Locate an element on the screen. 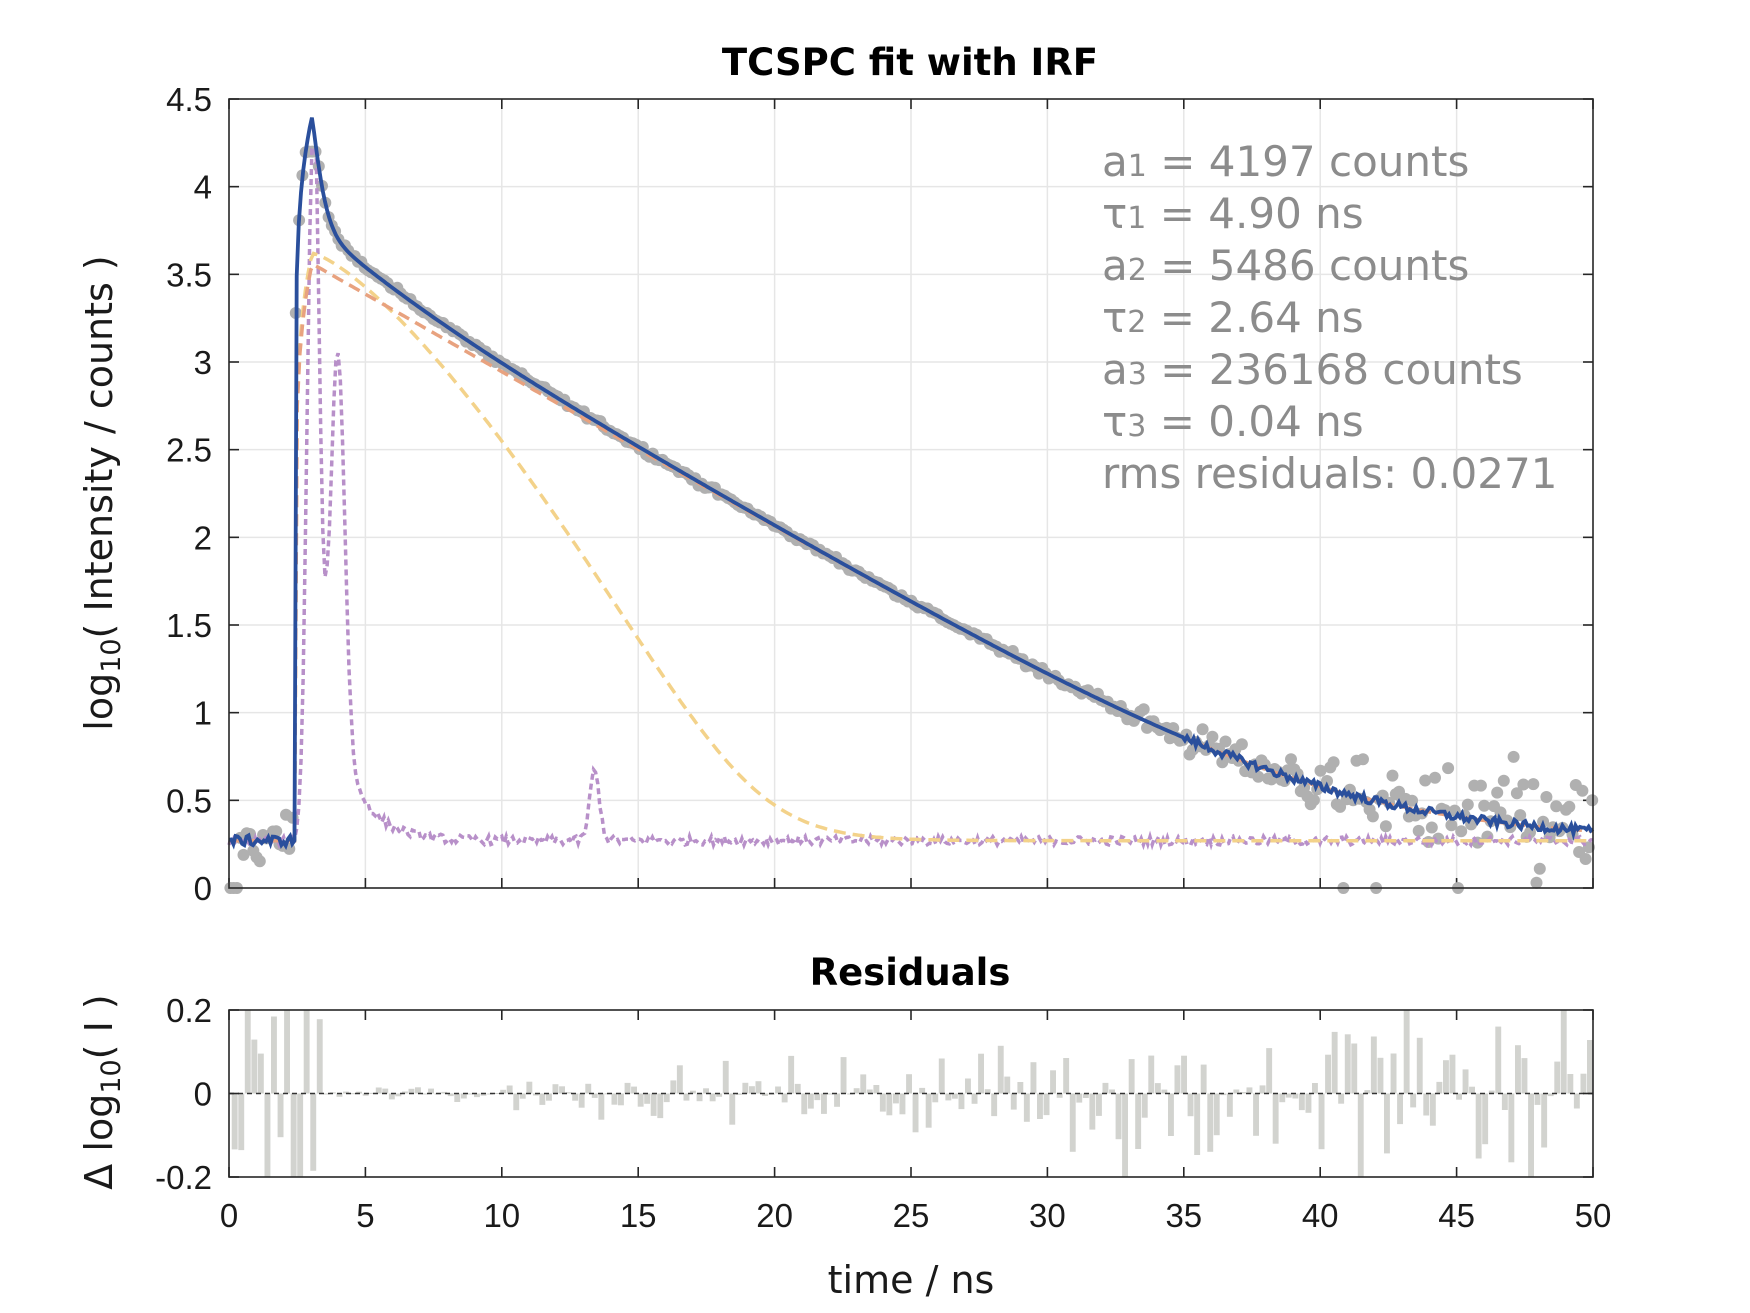 The height and width of the screenshot is (1313, 1750). main-y-axis-label: log10( Intensity / counts ) is located at coordinates (102, 492).